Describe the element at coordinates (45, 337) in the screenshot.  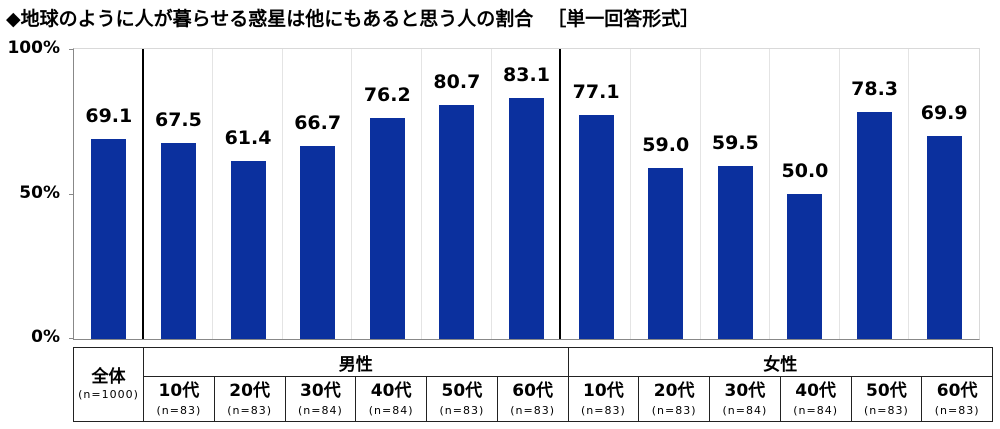
I see `y-tick-0: 0%` at that location.